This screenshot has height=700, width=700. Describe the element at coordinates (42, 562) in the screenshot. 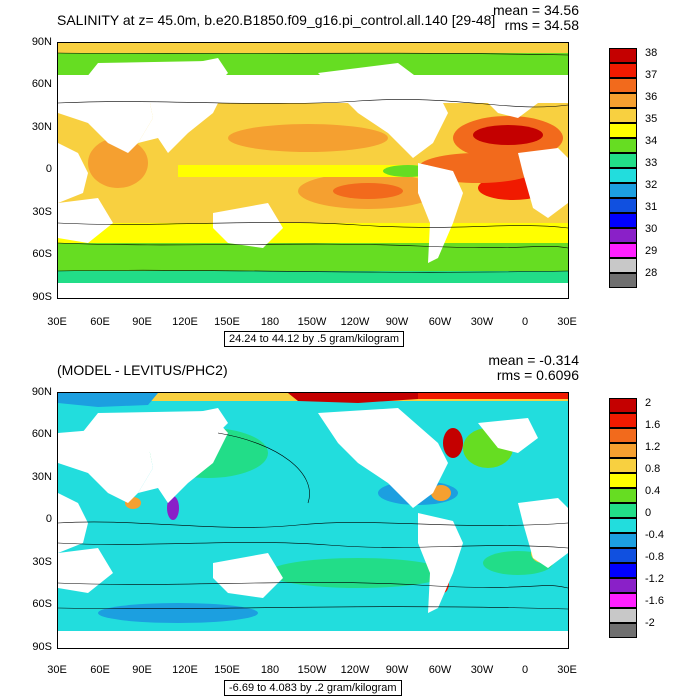

I see `panel2-lat-label: 30S` at that location.